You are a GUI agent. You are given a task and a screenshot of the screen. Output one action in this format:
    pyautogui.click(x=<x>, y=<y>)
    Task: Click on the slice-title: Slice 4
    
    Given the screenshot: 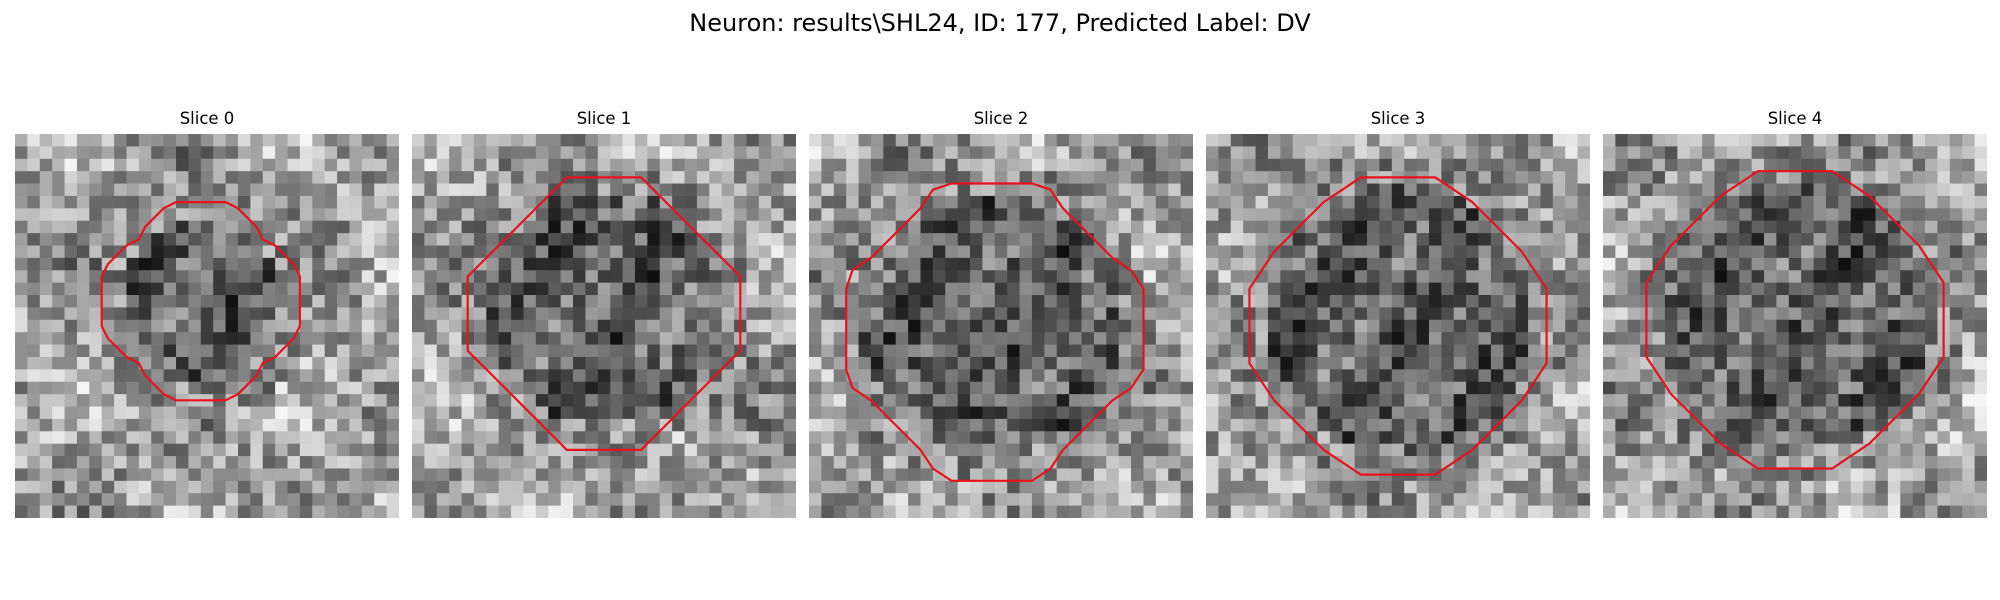 What is the action you would take?
    pyautogui.click(x=1795, y=118)
    